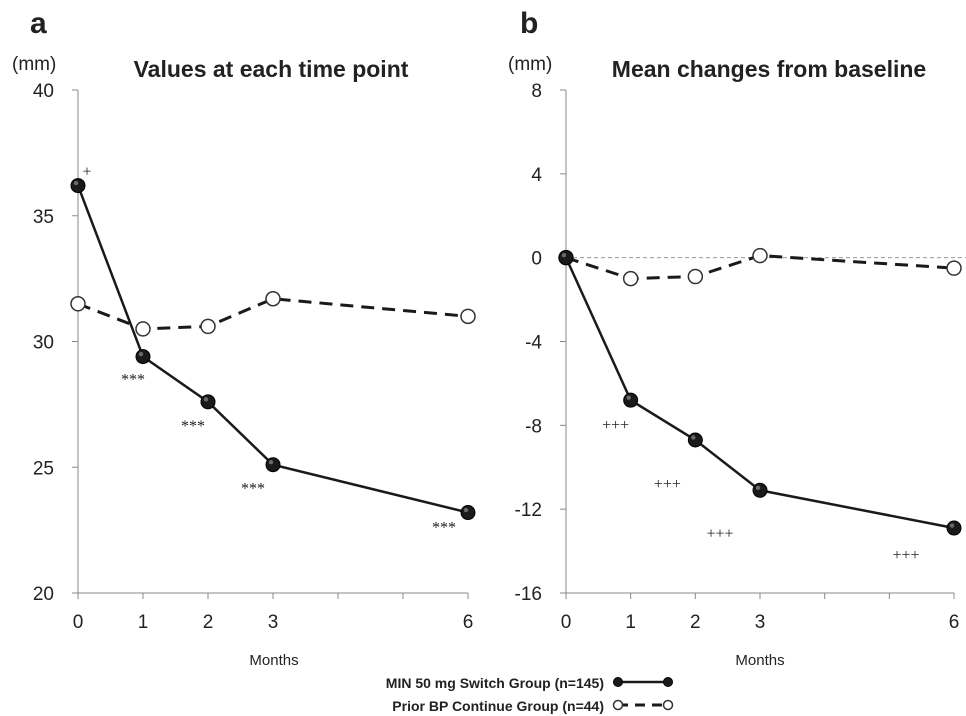 This screenshot has height=716, width=966. Describe the element at coordinates (43, 217) in the screenshot. I see `y-tick-label: 35` at that location.